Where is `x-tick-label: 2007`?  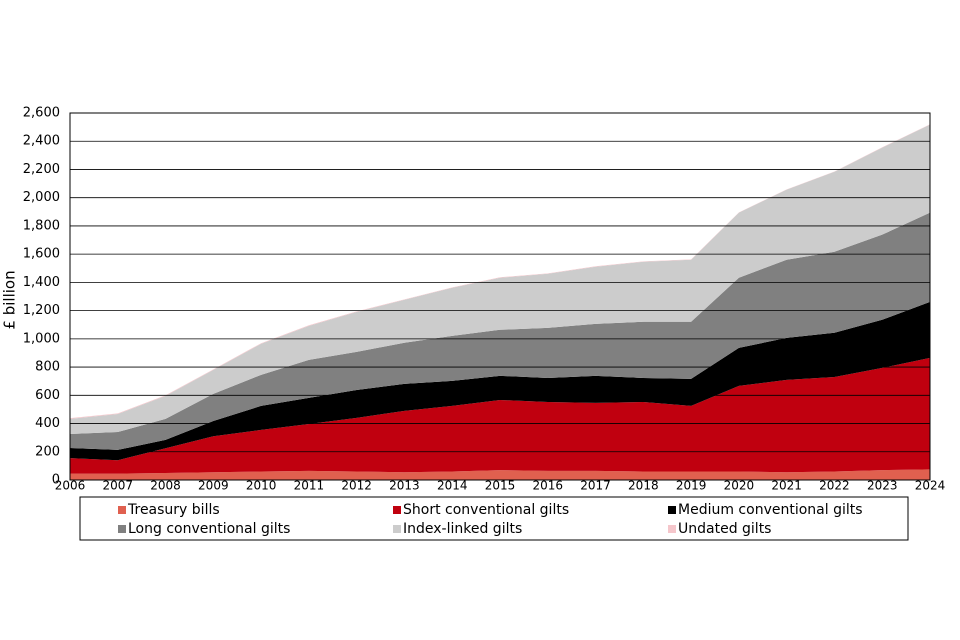
x-tick-label: 2007 is located at coordinates (118, 486).